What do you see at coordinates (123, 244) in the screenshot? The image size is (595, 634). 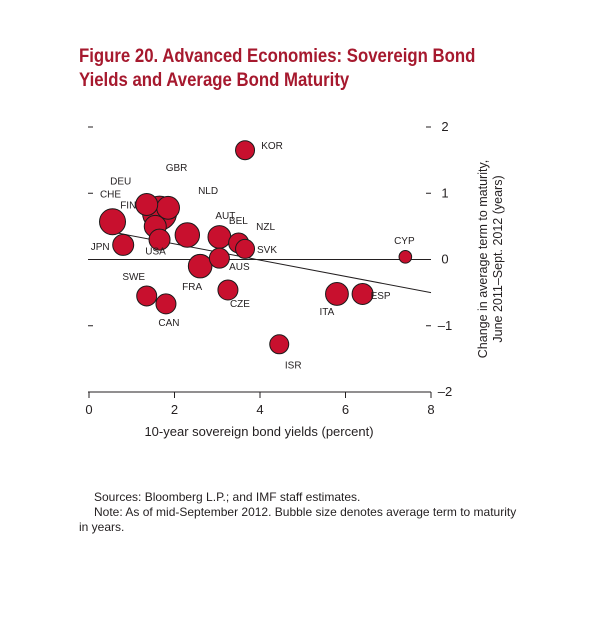 I see `bubble-jpn` at bounding box center [123, 244].